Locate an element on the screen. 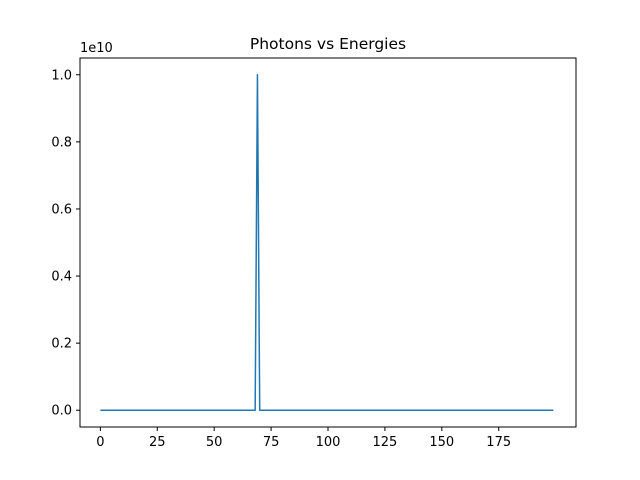 This screenshot has height=480, width=640. x-tick-label: 150 is located at coordinates (441, 442).